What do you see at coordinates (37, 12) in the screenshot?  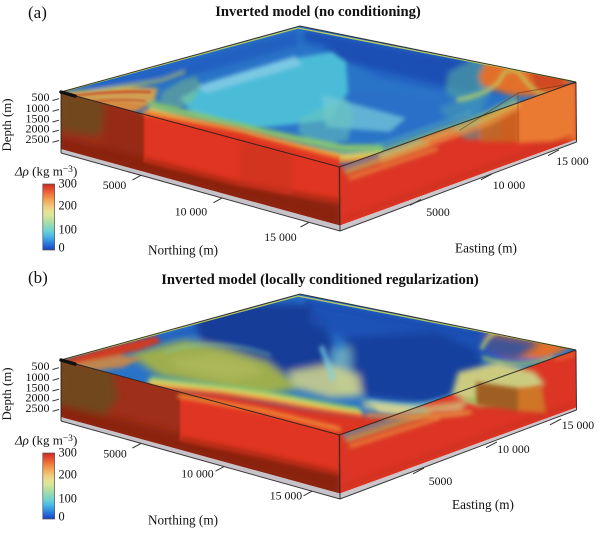 I see `svg-text: (a)` at bounding box center [37, 12].